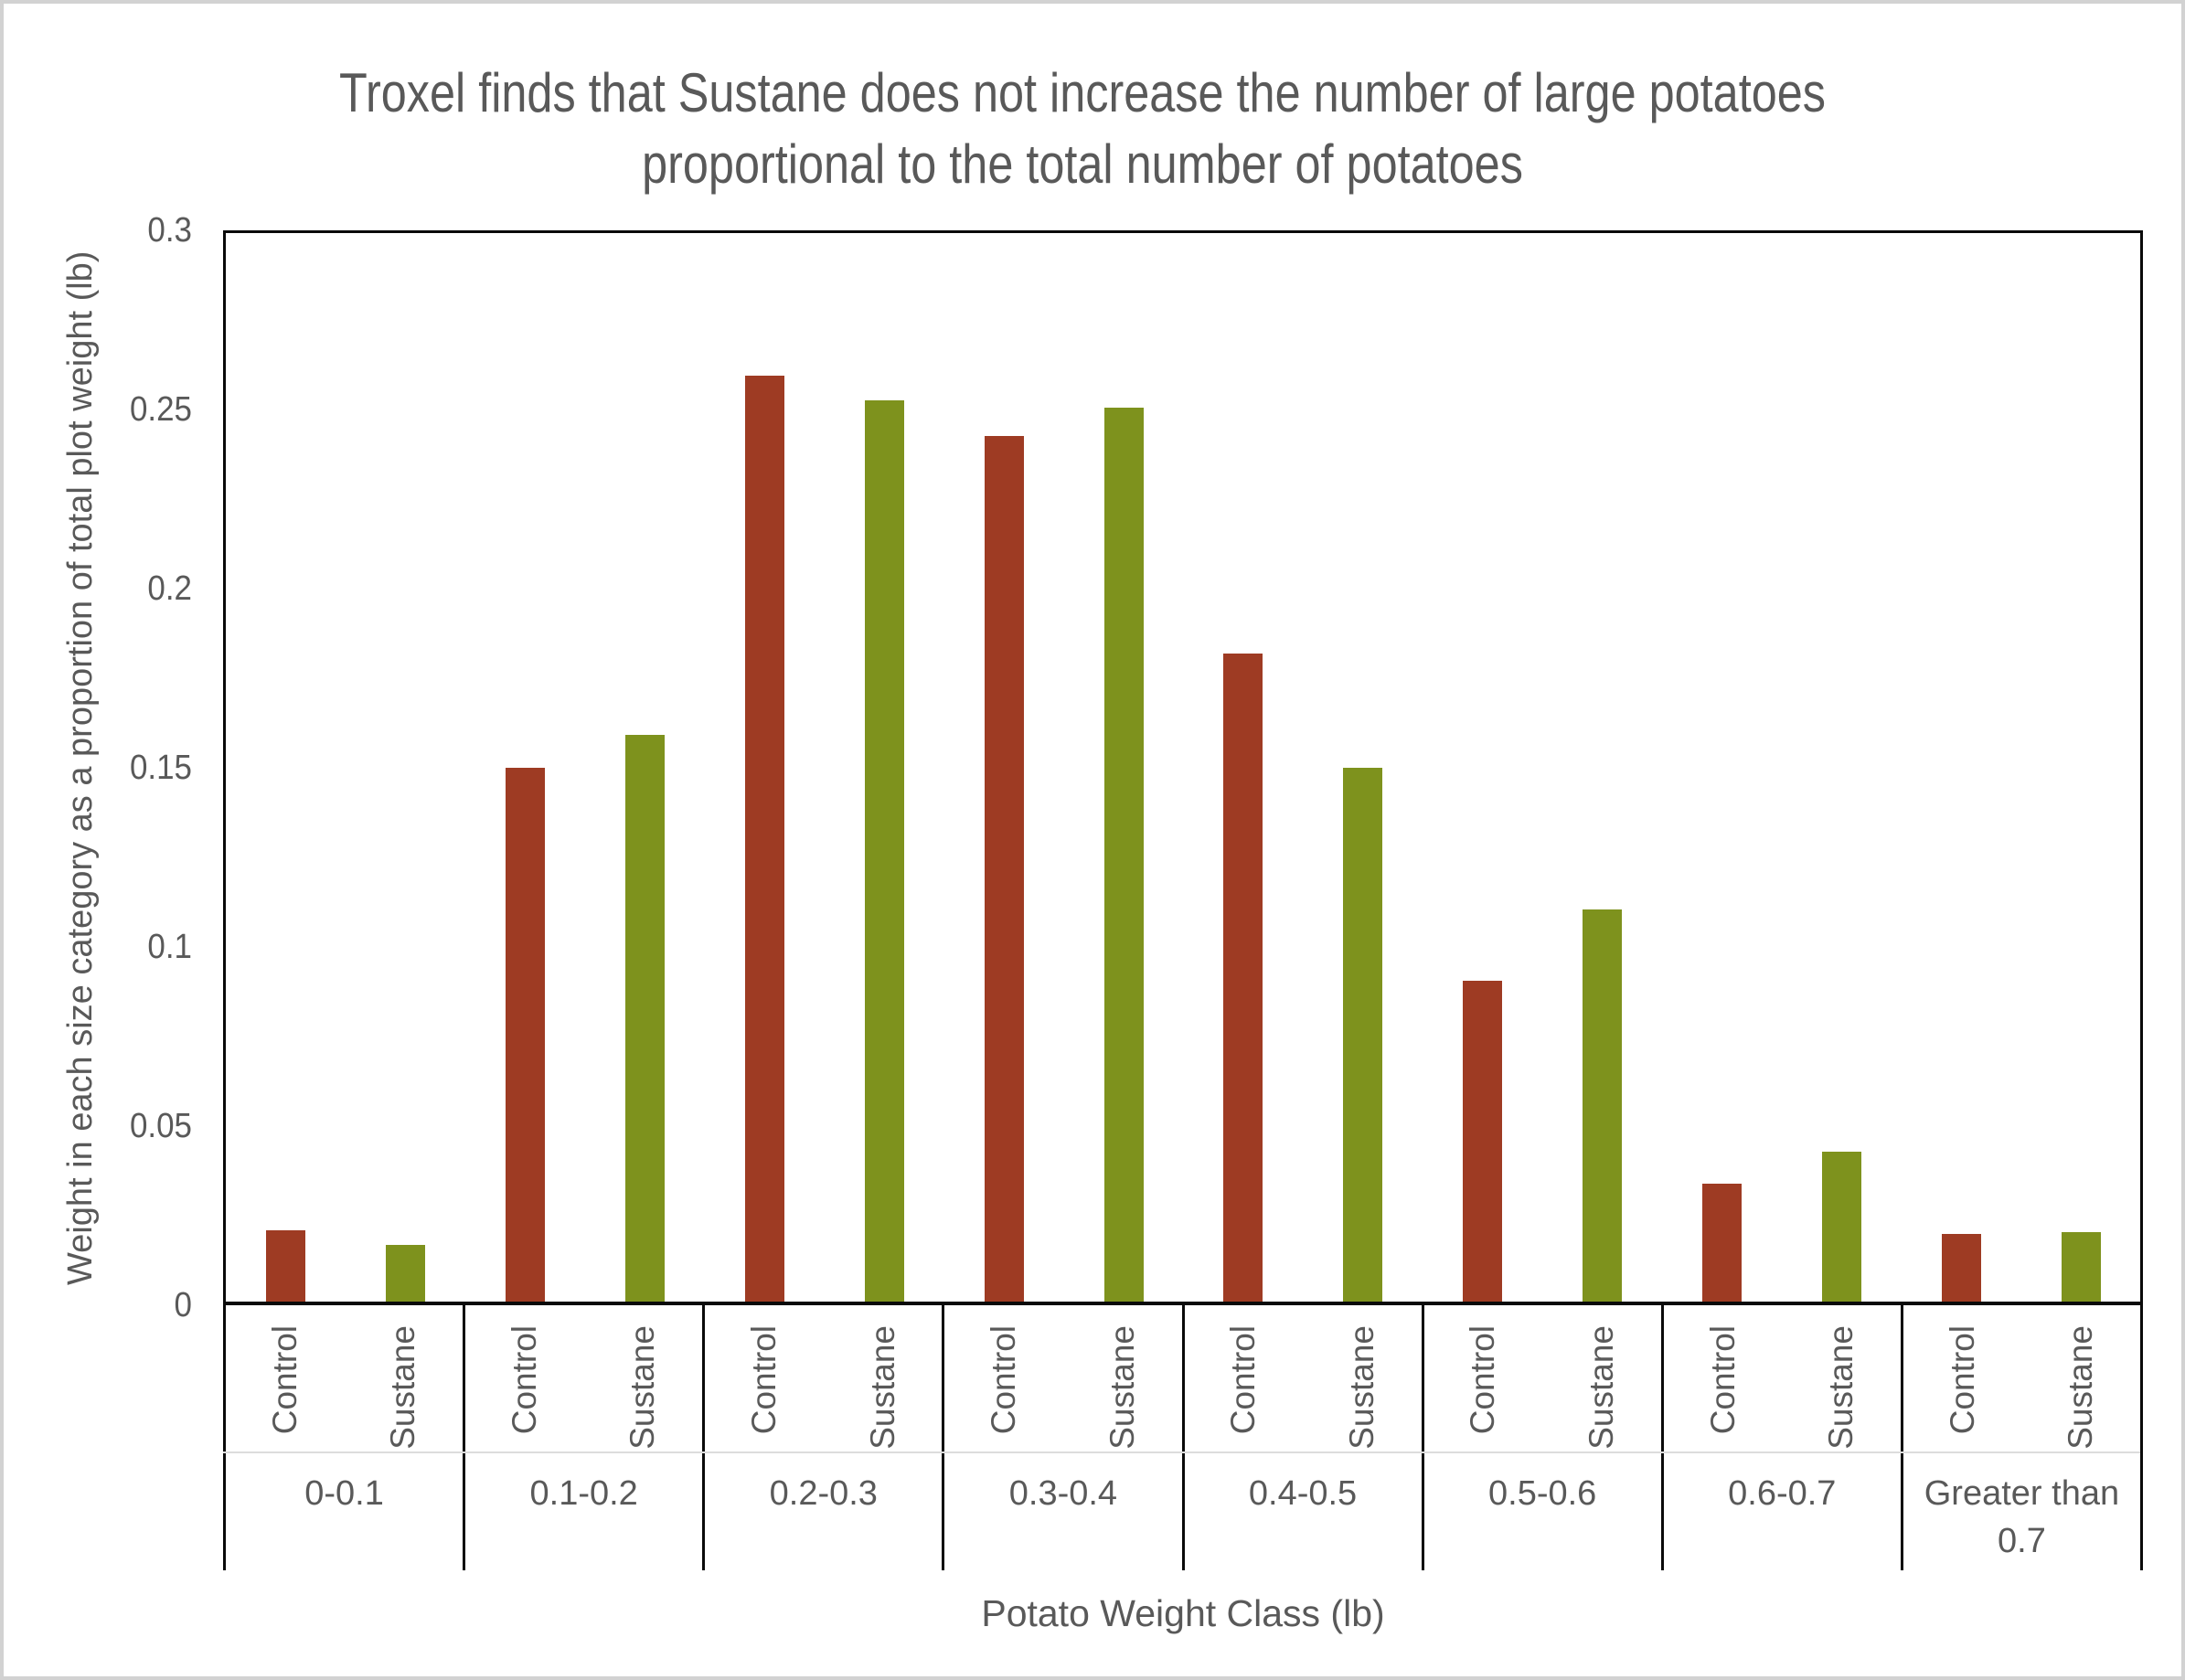 This screenshot has width=2185, height=1680. I want to click on category-label-0-0.1: 0-0.1, so click(344, 1493).